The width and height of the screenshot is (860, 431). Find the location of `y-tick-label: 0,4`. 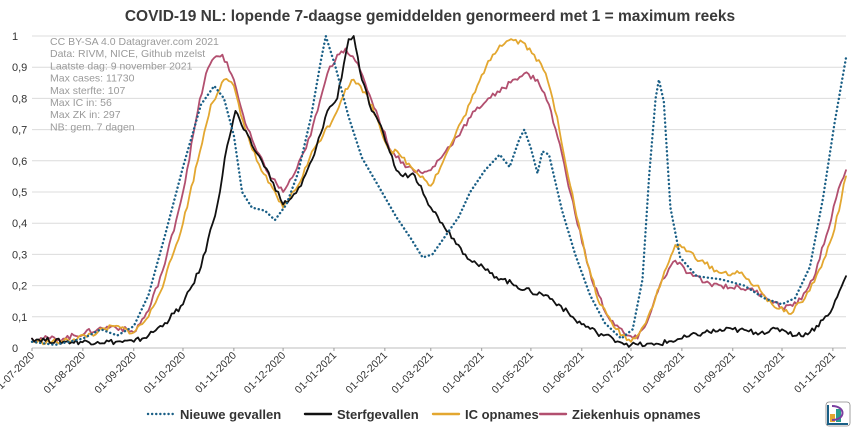

y-tick-label: 0,4 is located at coordinates (19, 224).